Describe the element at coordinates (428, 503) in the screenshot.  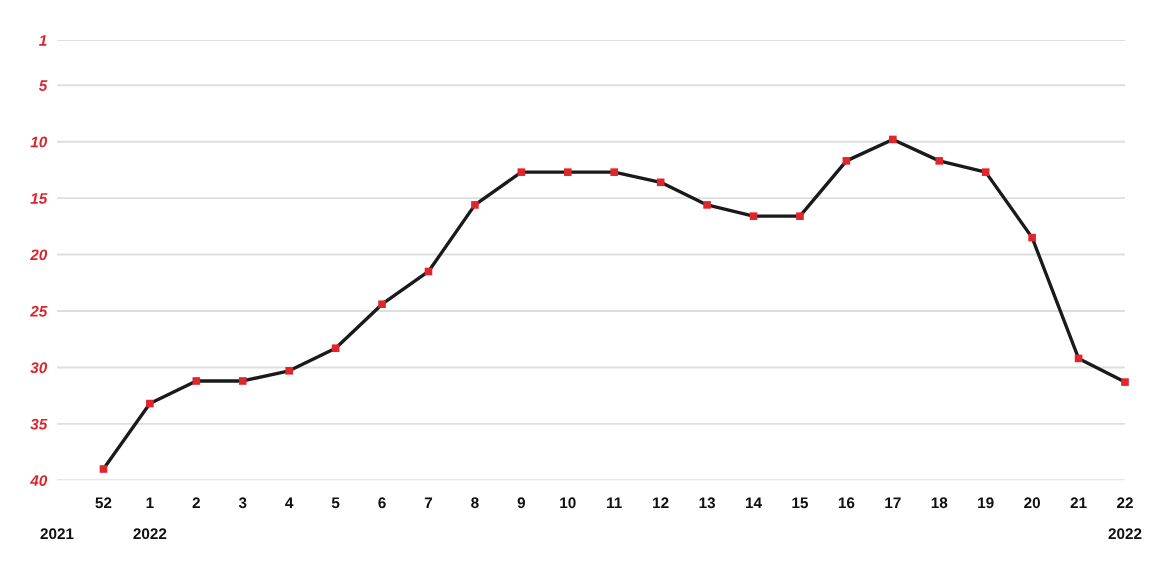
I see `x-tick-label: 7` at that location.